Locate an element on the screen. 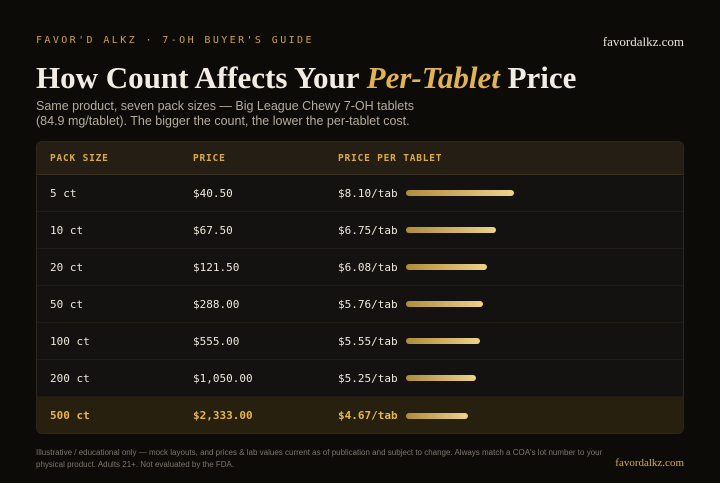 The height and width of the screenshot is (483, 720). pack-size-cell: 10 ct is located at coordinates (67, 230).